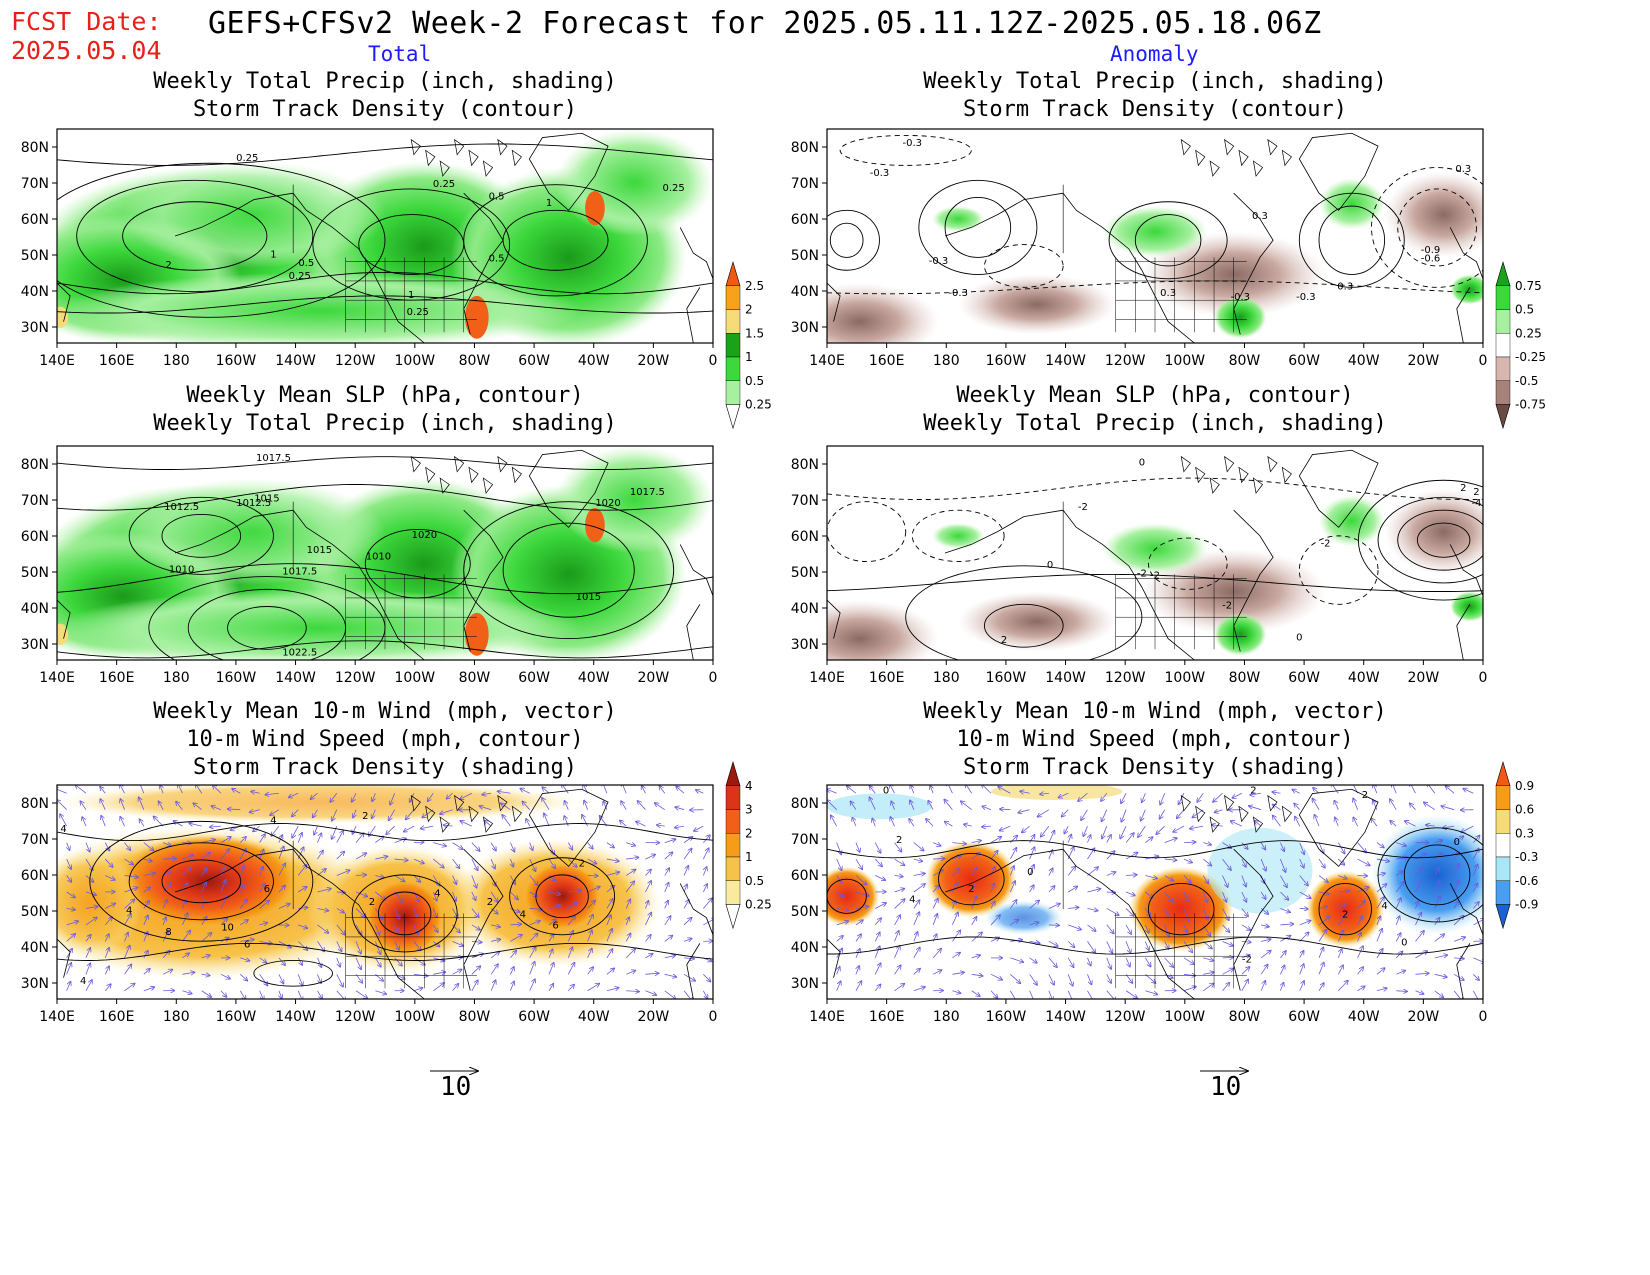  Describe the element at coordinates (1384, 906) in the screenshot. I see `contour-label: 4` at that location.